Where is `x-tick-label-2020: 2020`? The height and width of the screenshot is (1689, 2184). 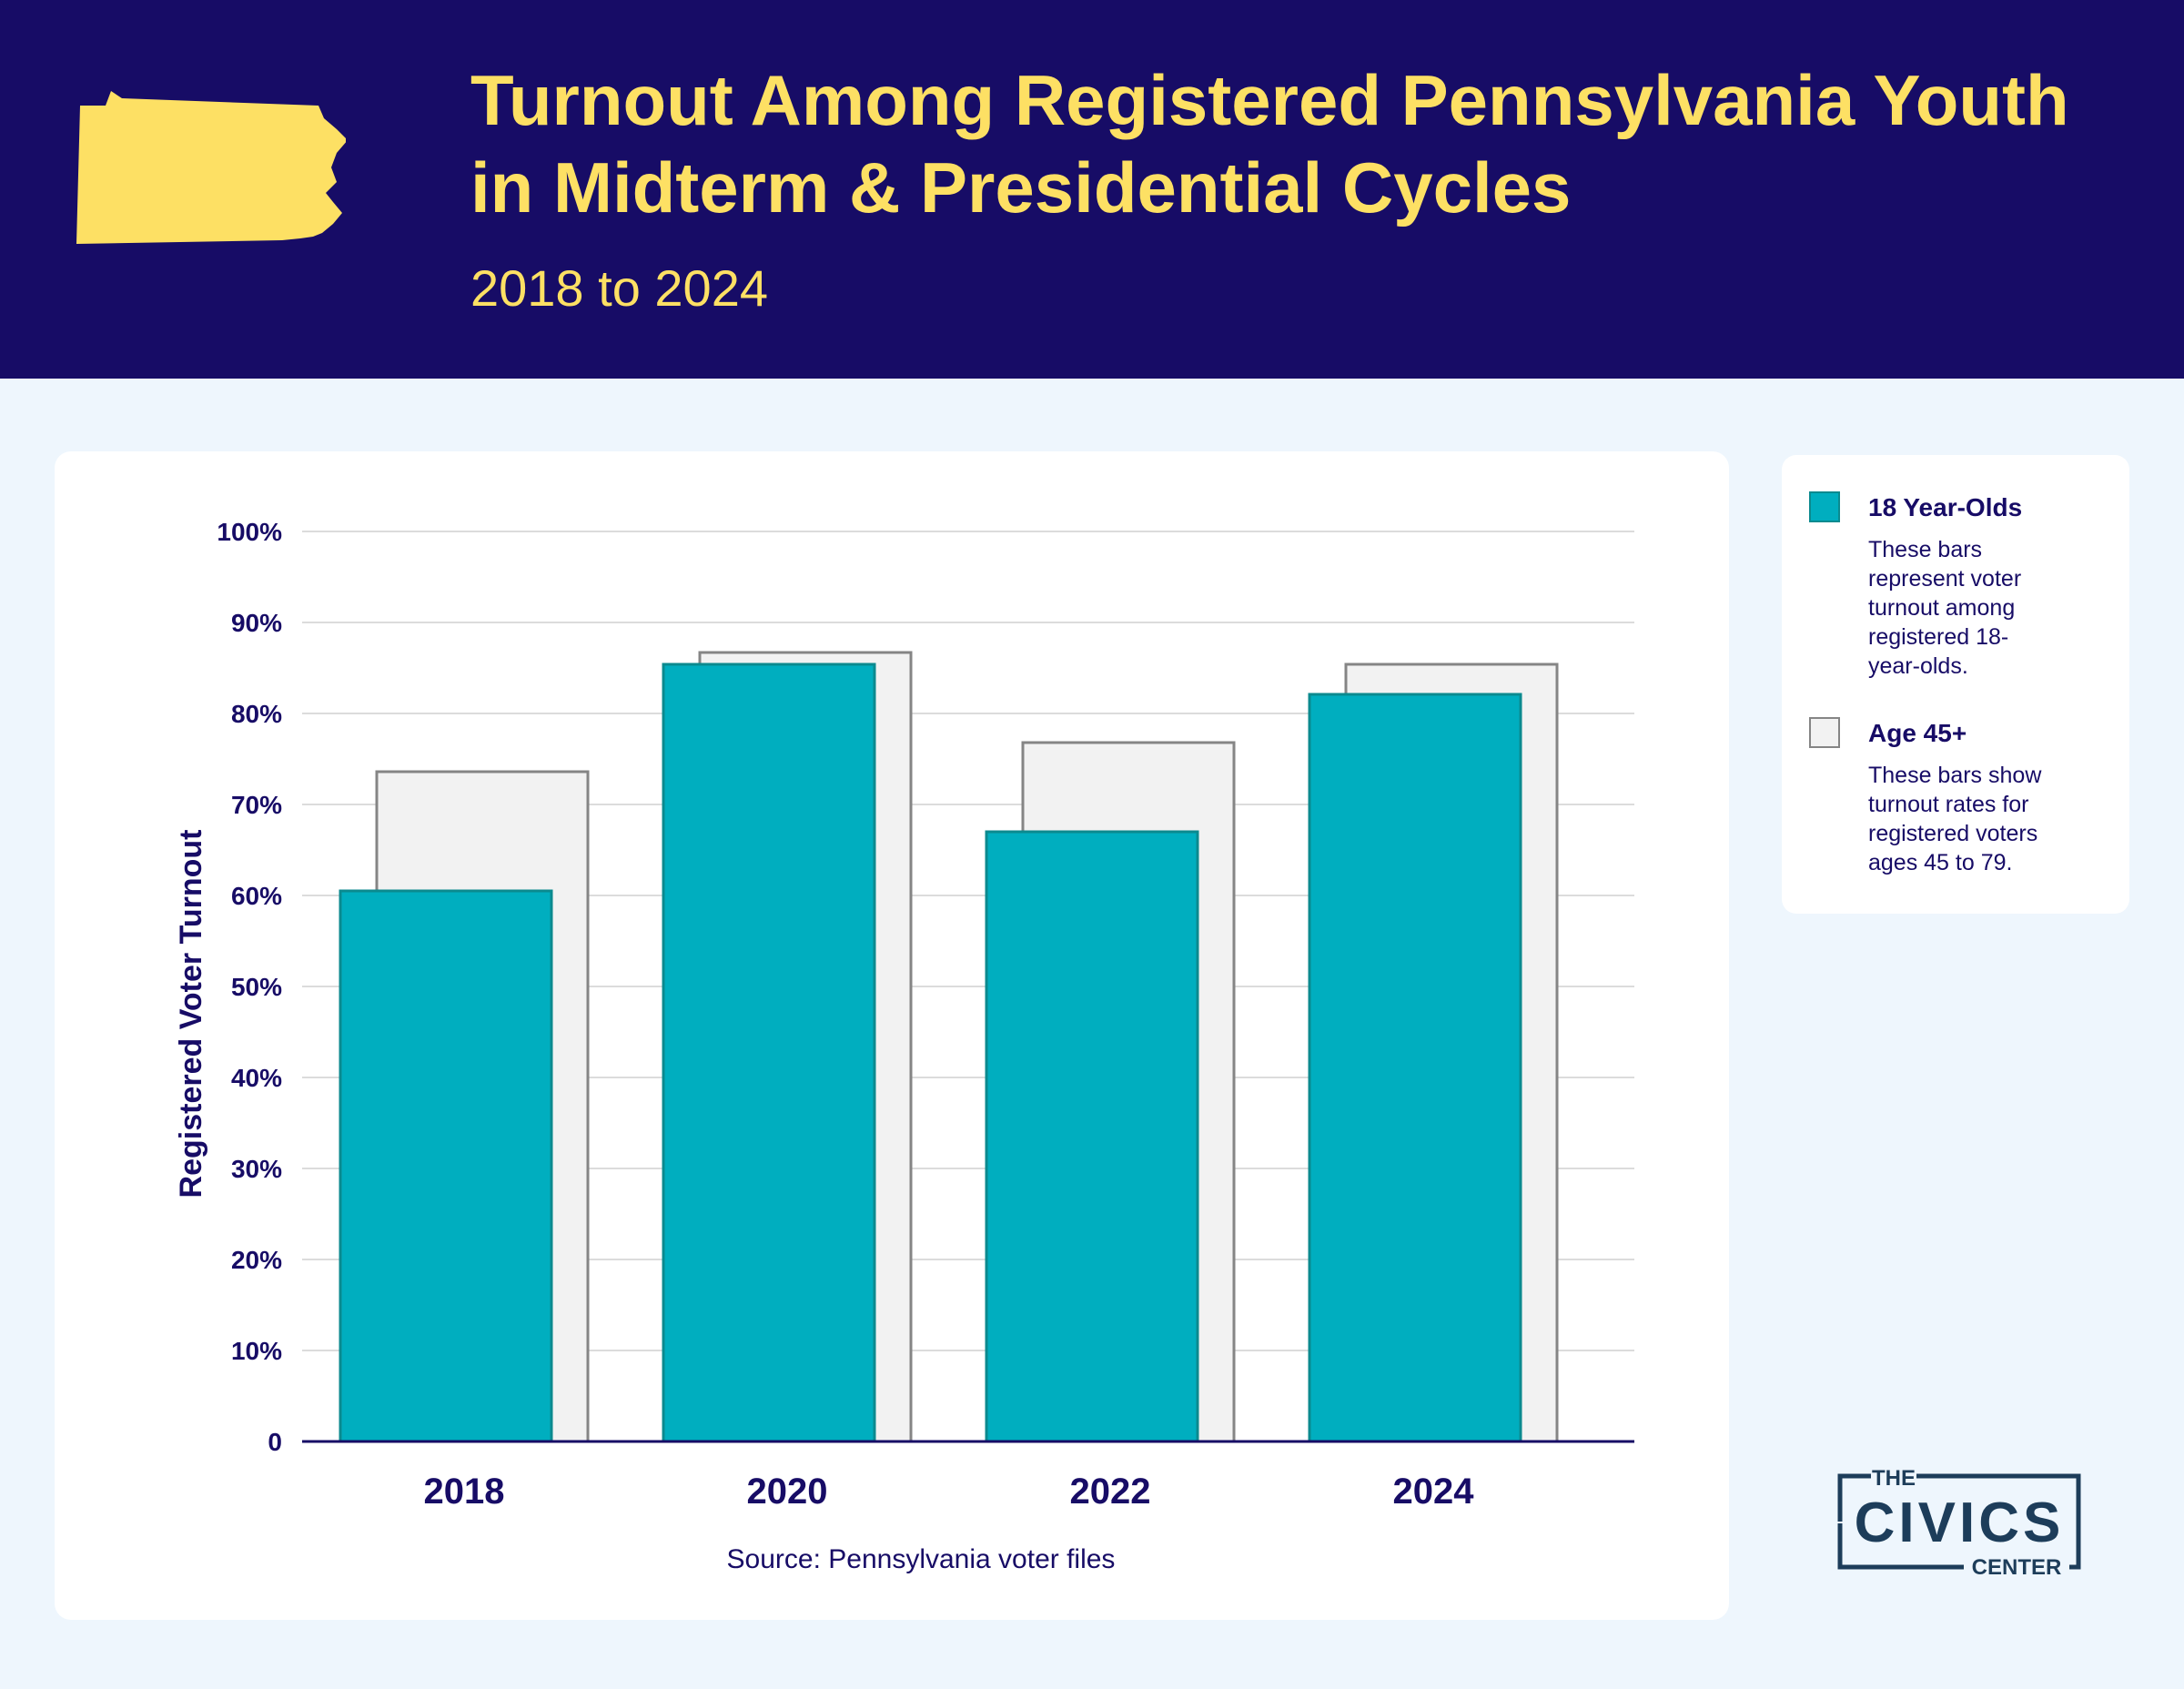
x-tick-label-2020: 2020 is located at coordinates (788, 1492).